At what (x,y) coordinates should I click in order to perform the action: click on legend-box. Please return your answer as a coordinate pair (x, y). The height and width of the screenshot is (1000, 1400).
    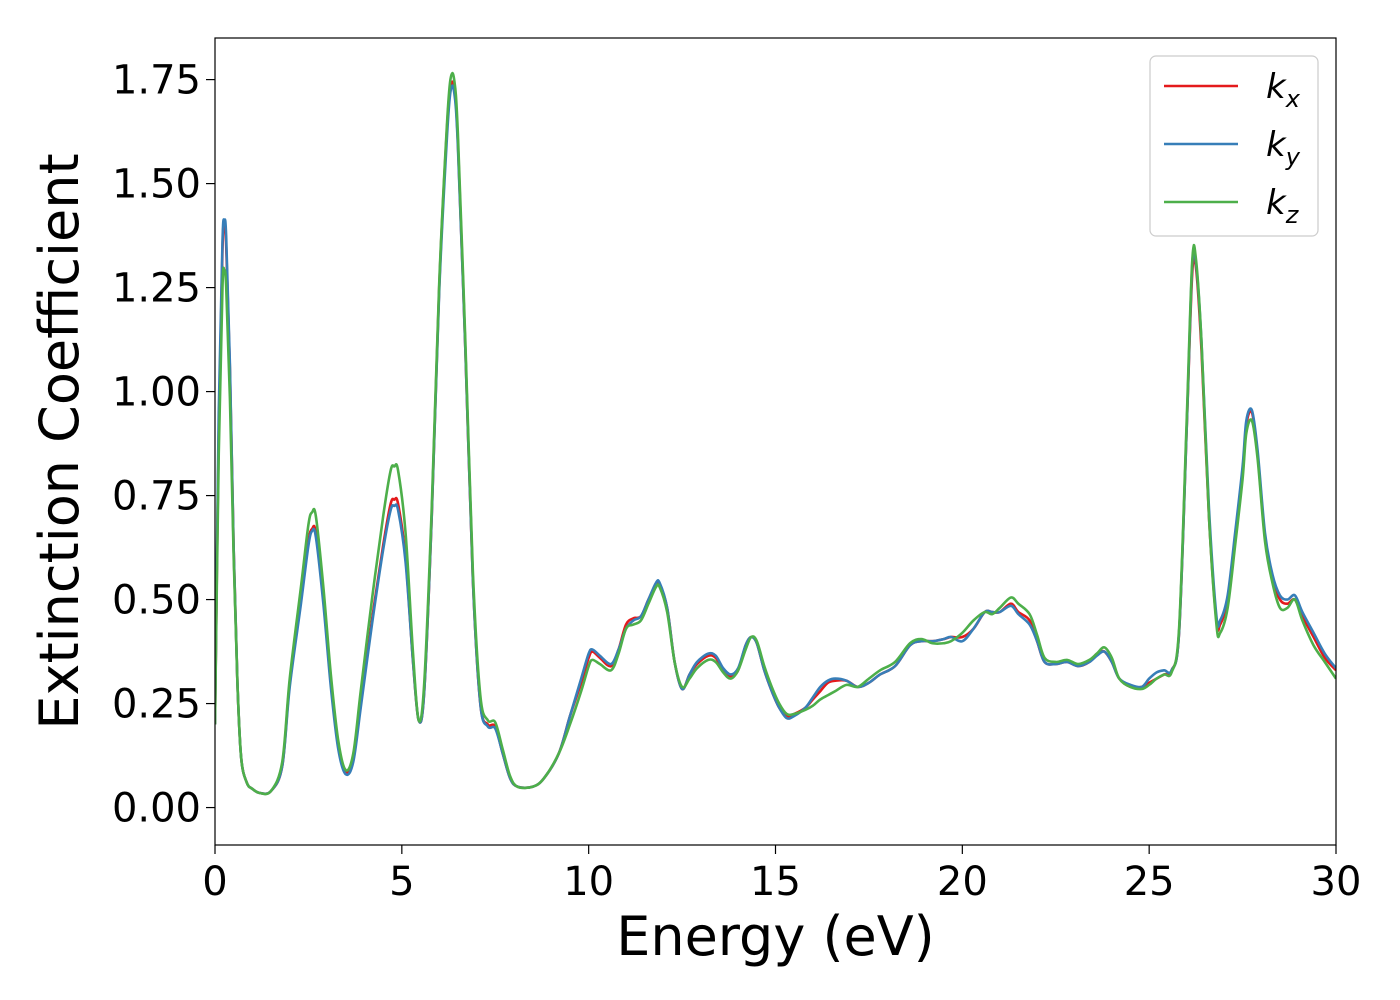
    Looking at the image, I should click on (1234, 146).